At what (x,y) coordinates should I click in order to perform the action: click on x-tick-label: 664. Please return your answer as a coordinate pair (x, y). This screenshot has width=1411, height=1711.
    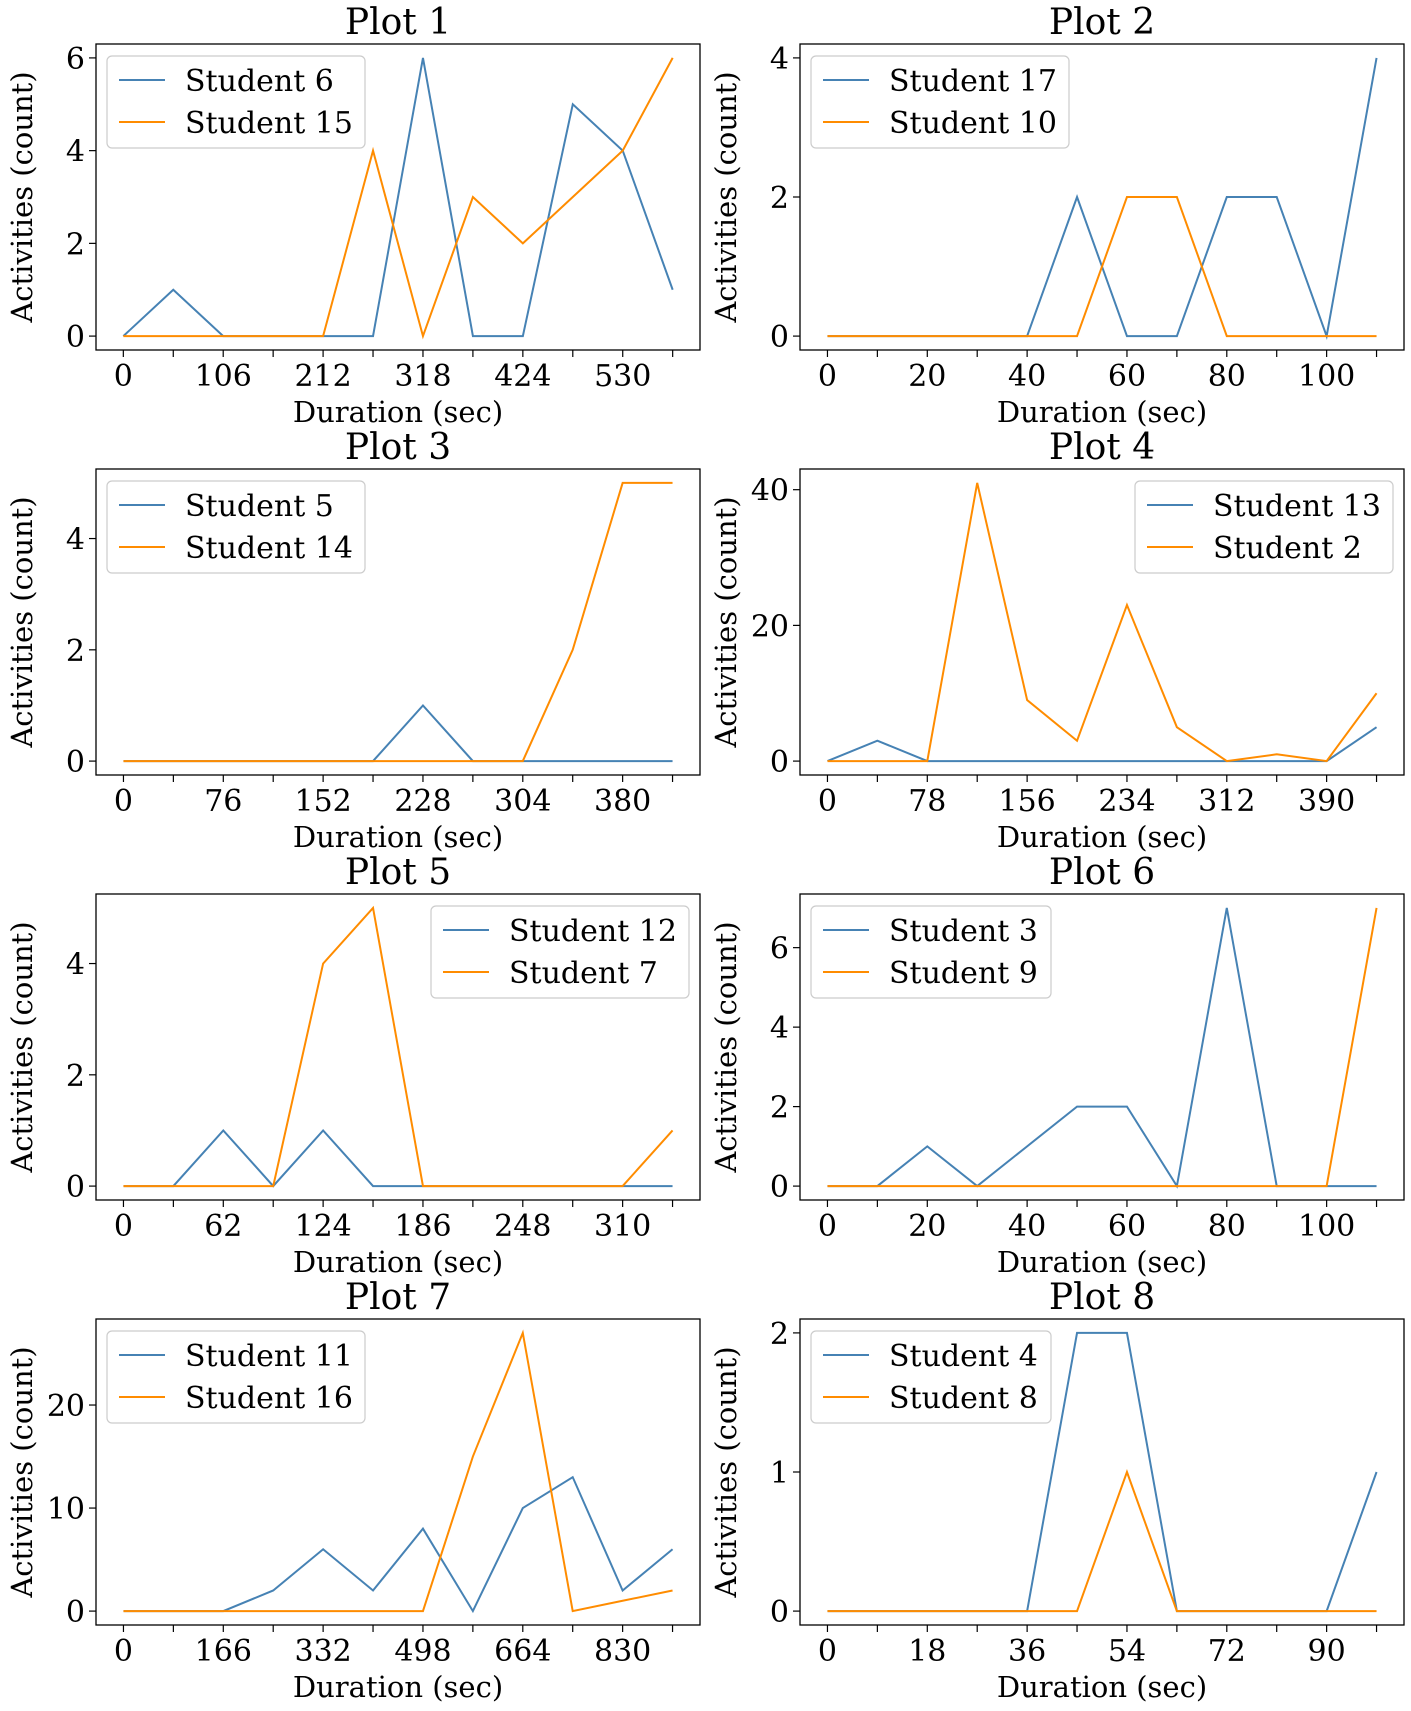
    Looking at the image, I should click on (522, 1651).